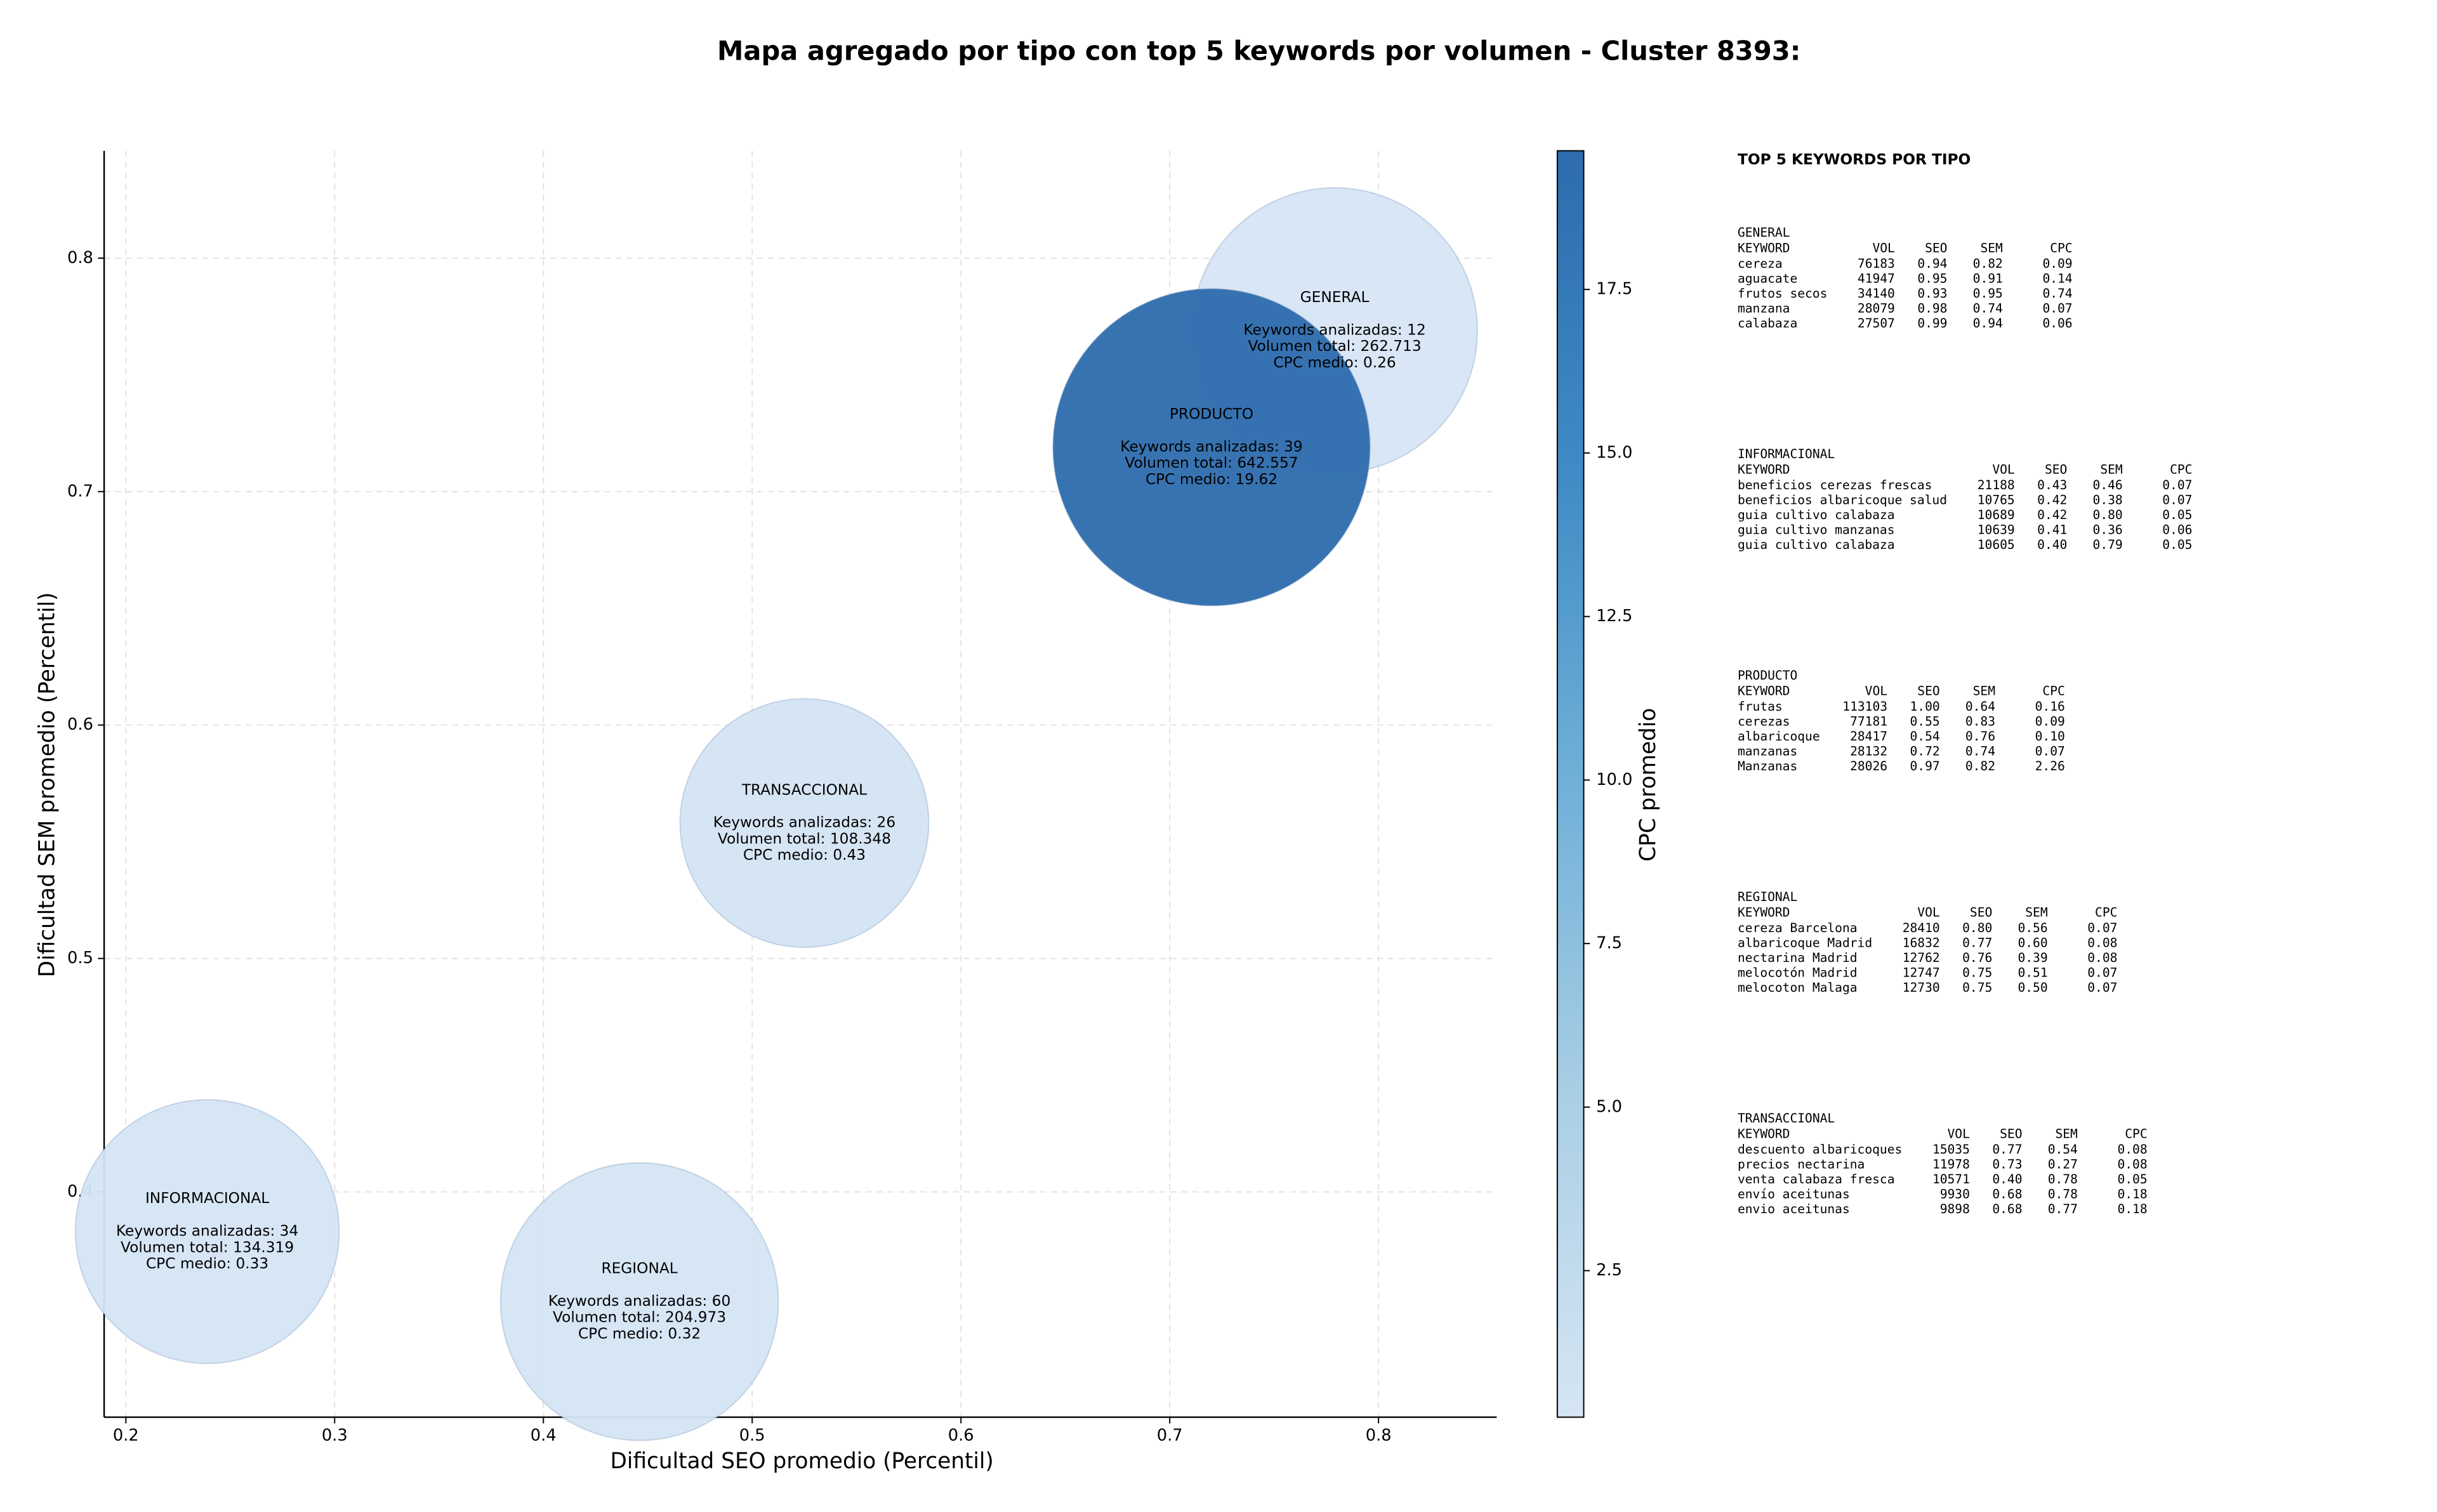 The width and height of the screenshot is (2437, 1512). What do you see at coordinates (639, 1301) in the screenshot?
I see `bubble-annotation: Keywords analizadas: 60` at bounding box center [639, 1301].